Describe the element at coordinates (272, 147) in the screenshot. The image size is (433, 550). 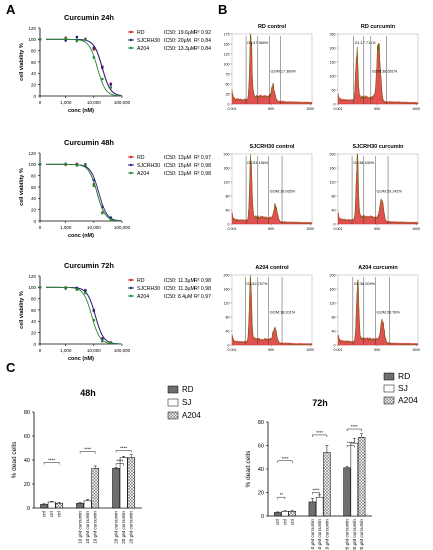
I see `histogram-title: SJCRH30 control` at that location.